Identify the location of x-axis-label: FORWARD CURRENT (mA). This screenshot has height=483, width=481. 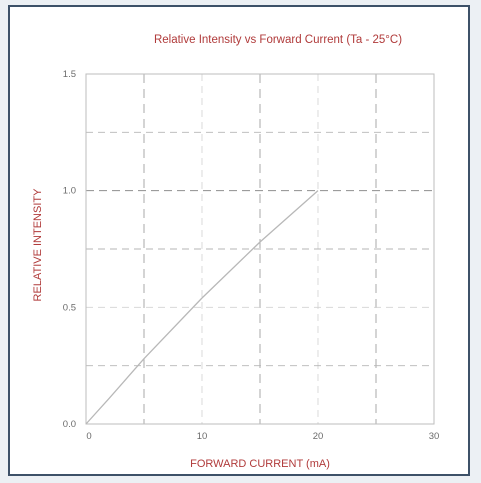
(260, 464).